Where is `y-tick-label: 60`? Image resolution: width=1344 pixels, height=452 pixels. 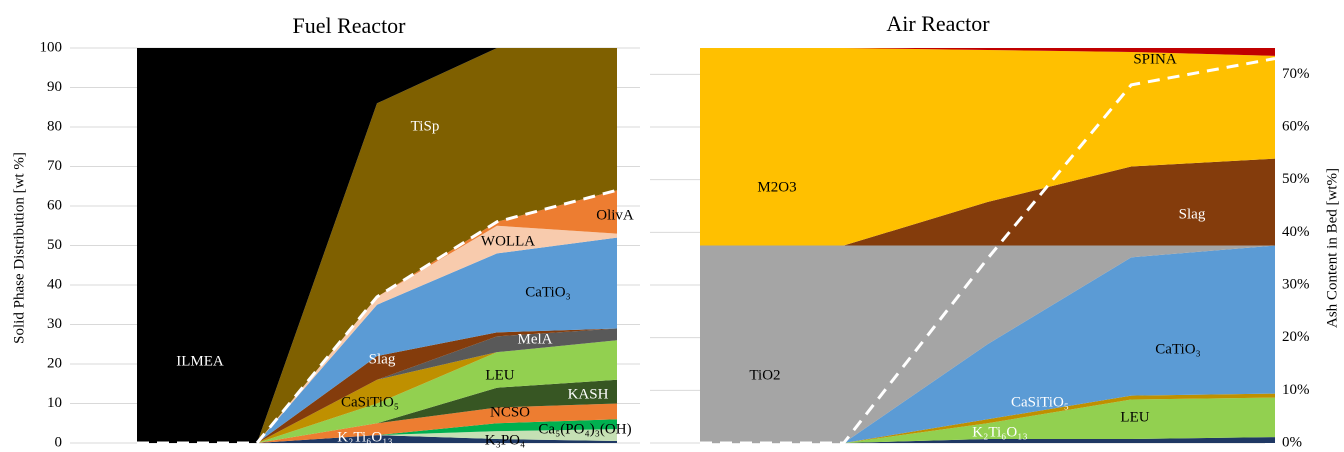 y-tick-label: 60 is located at coordinates (54, 205).